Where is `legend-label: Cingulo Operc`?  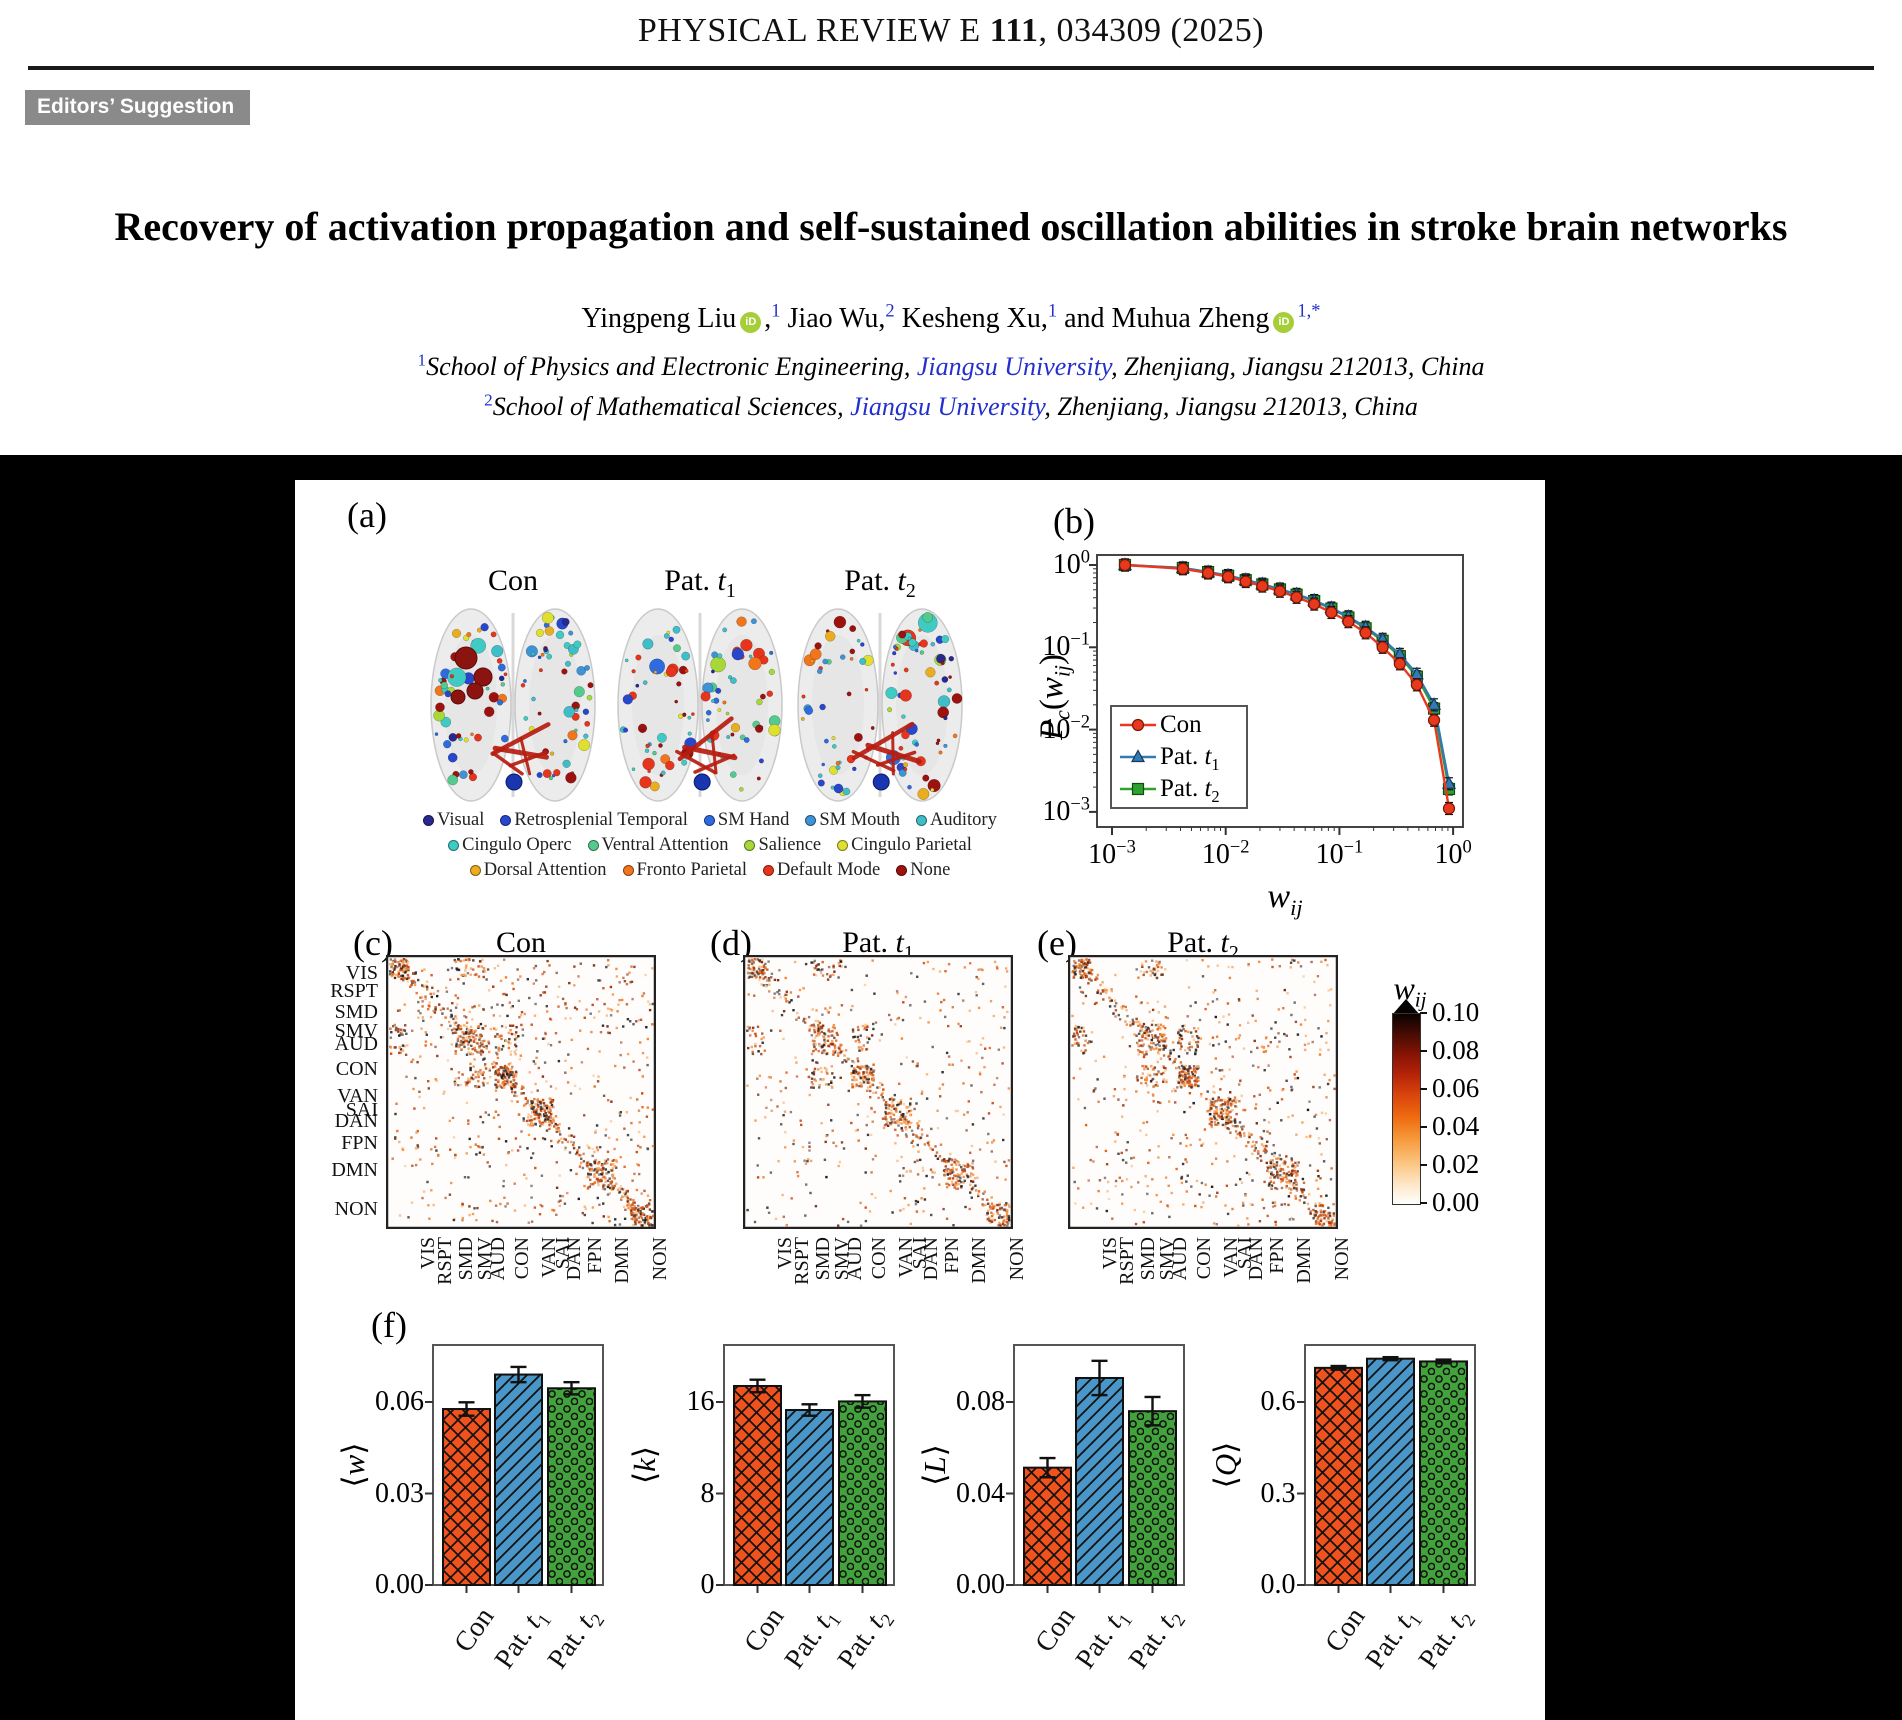
legend-label: Cingulo Operc is located at coordinates (517, 845).